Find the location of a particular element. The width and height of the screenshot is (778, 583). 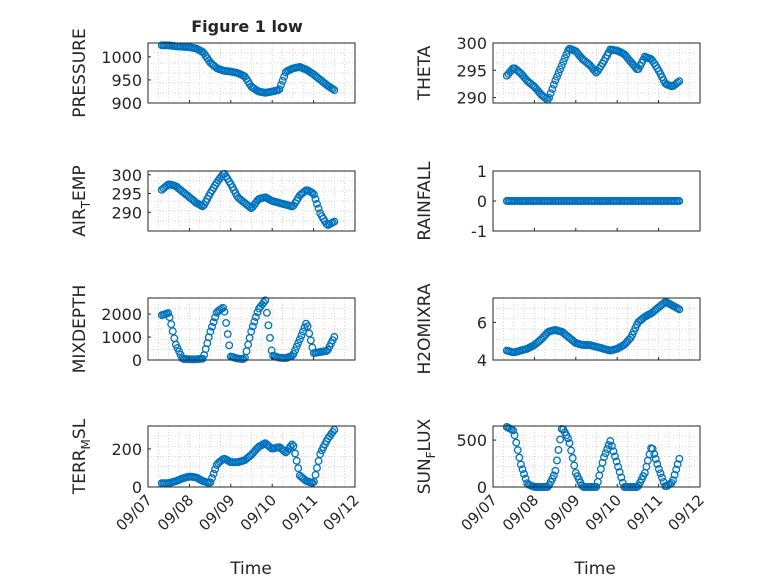

y-tick-label: 200 is located at coordinates (126, 449).